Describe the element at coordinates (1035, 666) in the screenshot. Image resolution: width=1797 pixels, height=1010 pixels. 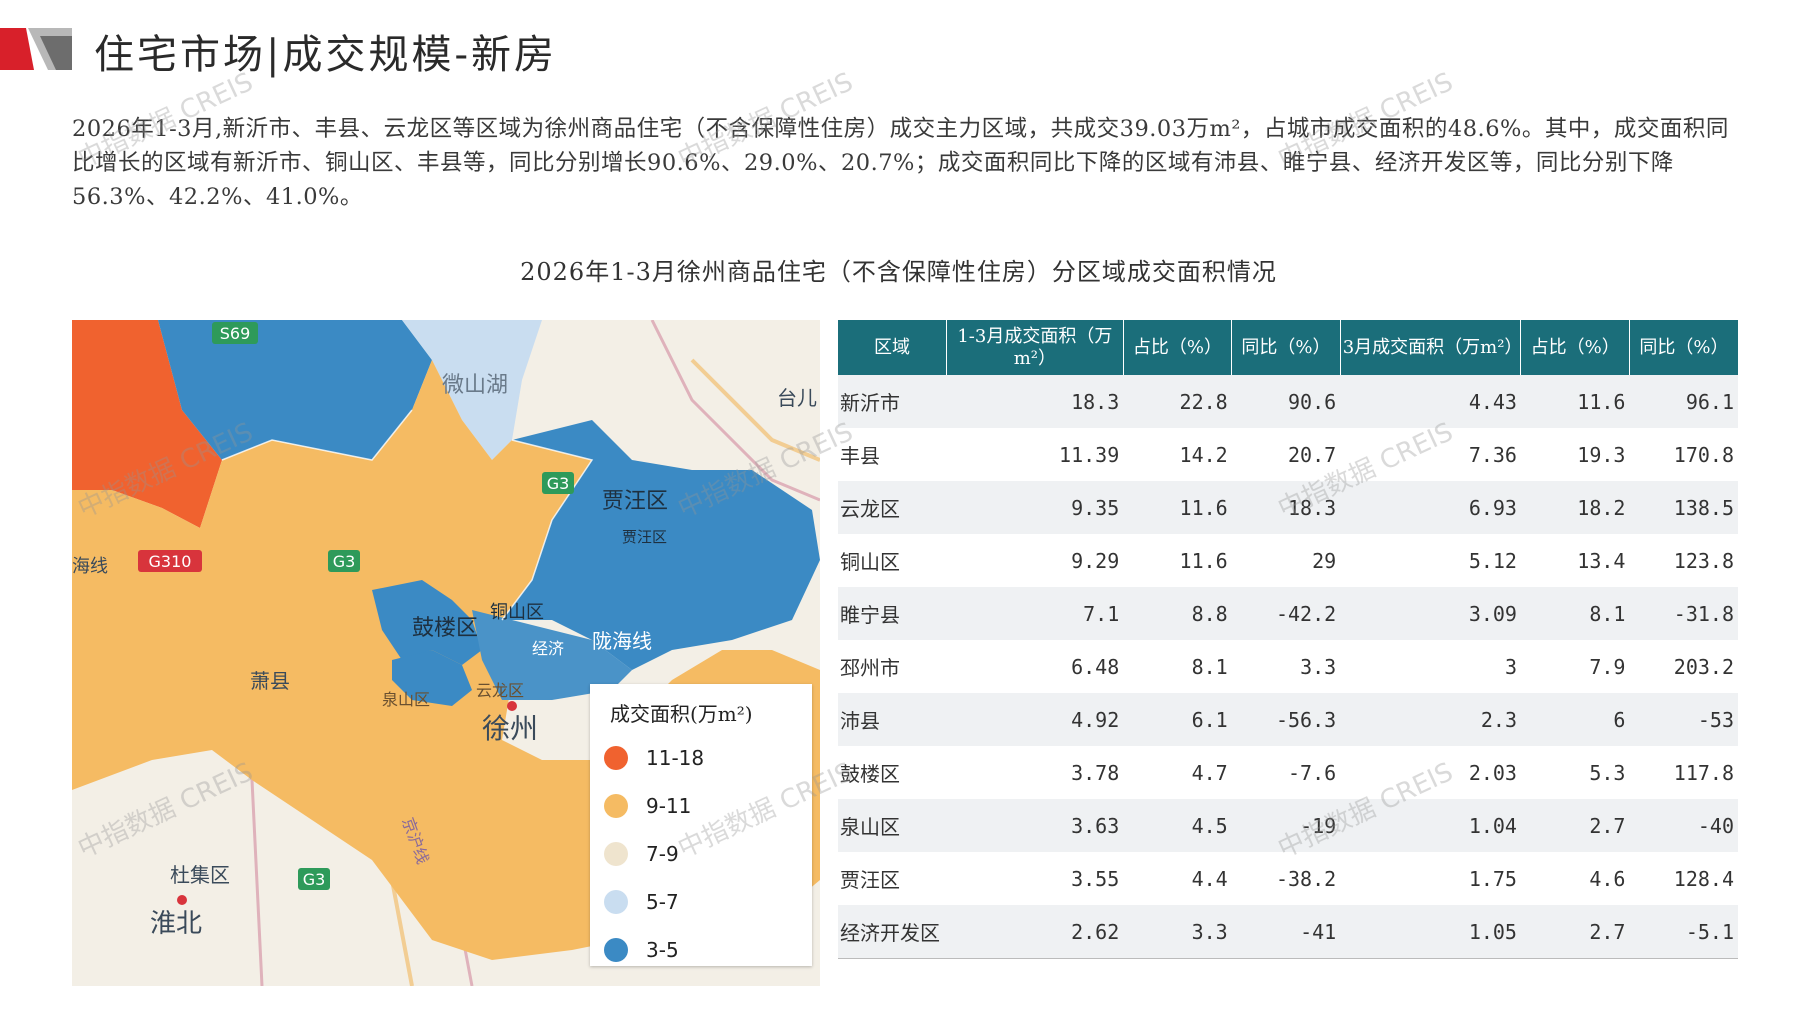
I see `cell-value: 6.48` at that location.